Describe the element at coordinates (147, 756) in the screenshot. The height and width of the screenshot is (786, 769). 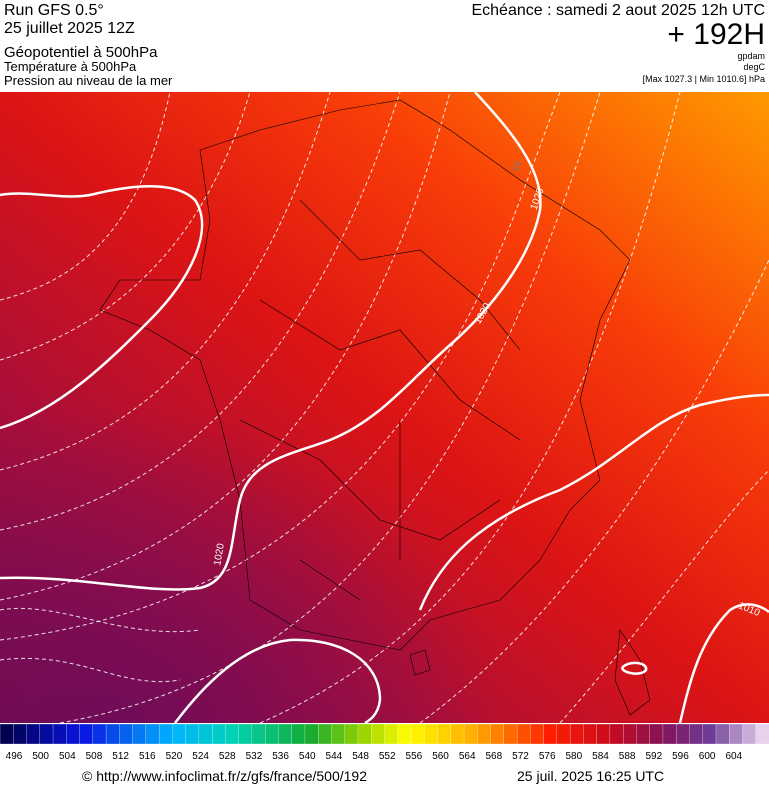
I see `colorbar-label: 516` at that location.